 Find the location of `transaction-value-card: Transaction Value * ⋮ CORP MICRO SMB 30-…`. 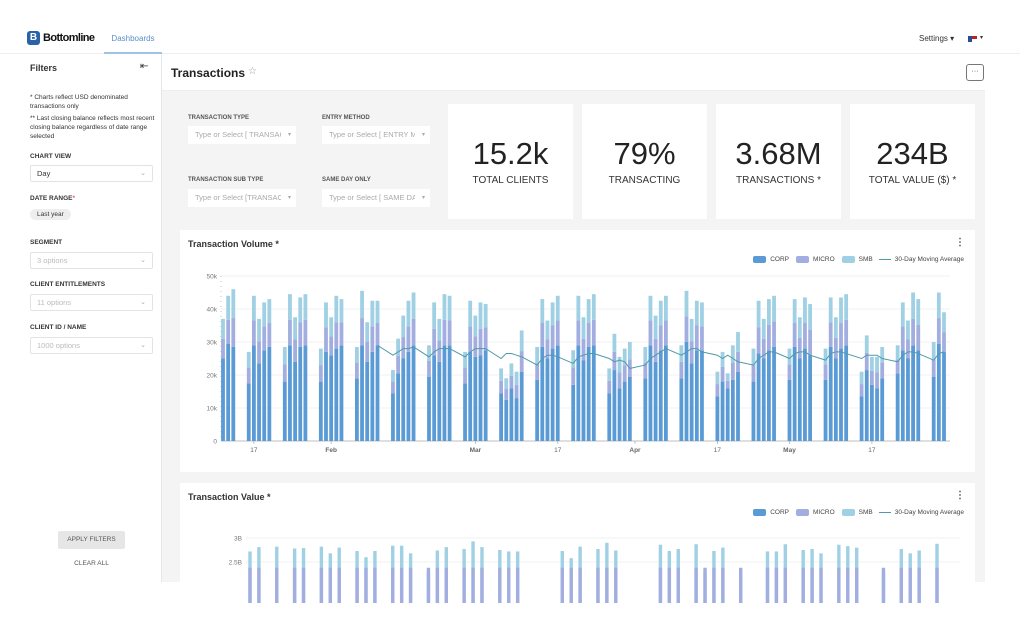

transaction-value-card: Transaction Value * ⋮ CORP MICRO SMB 30-… is located at coordinates (577, 543).